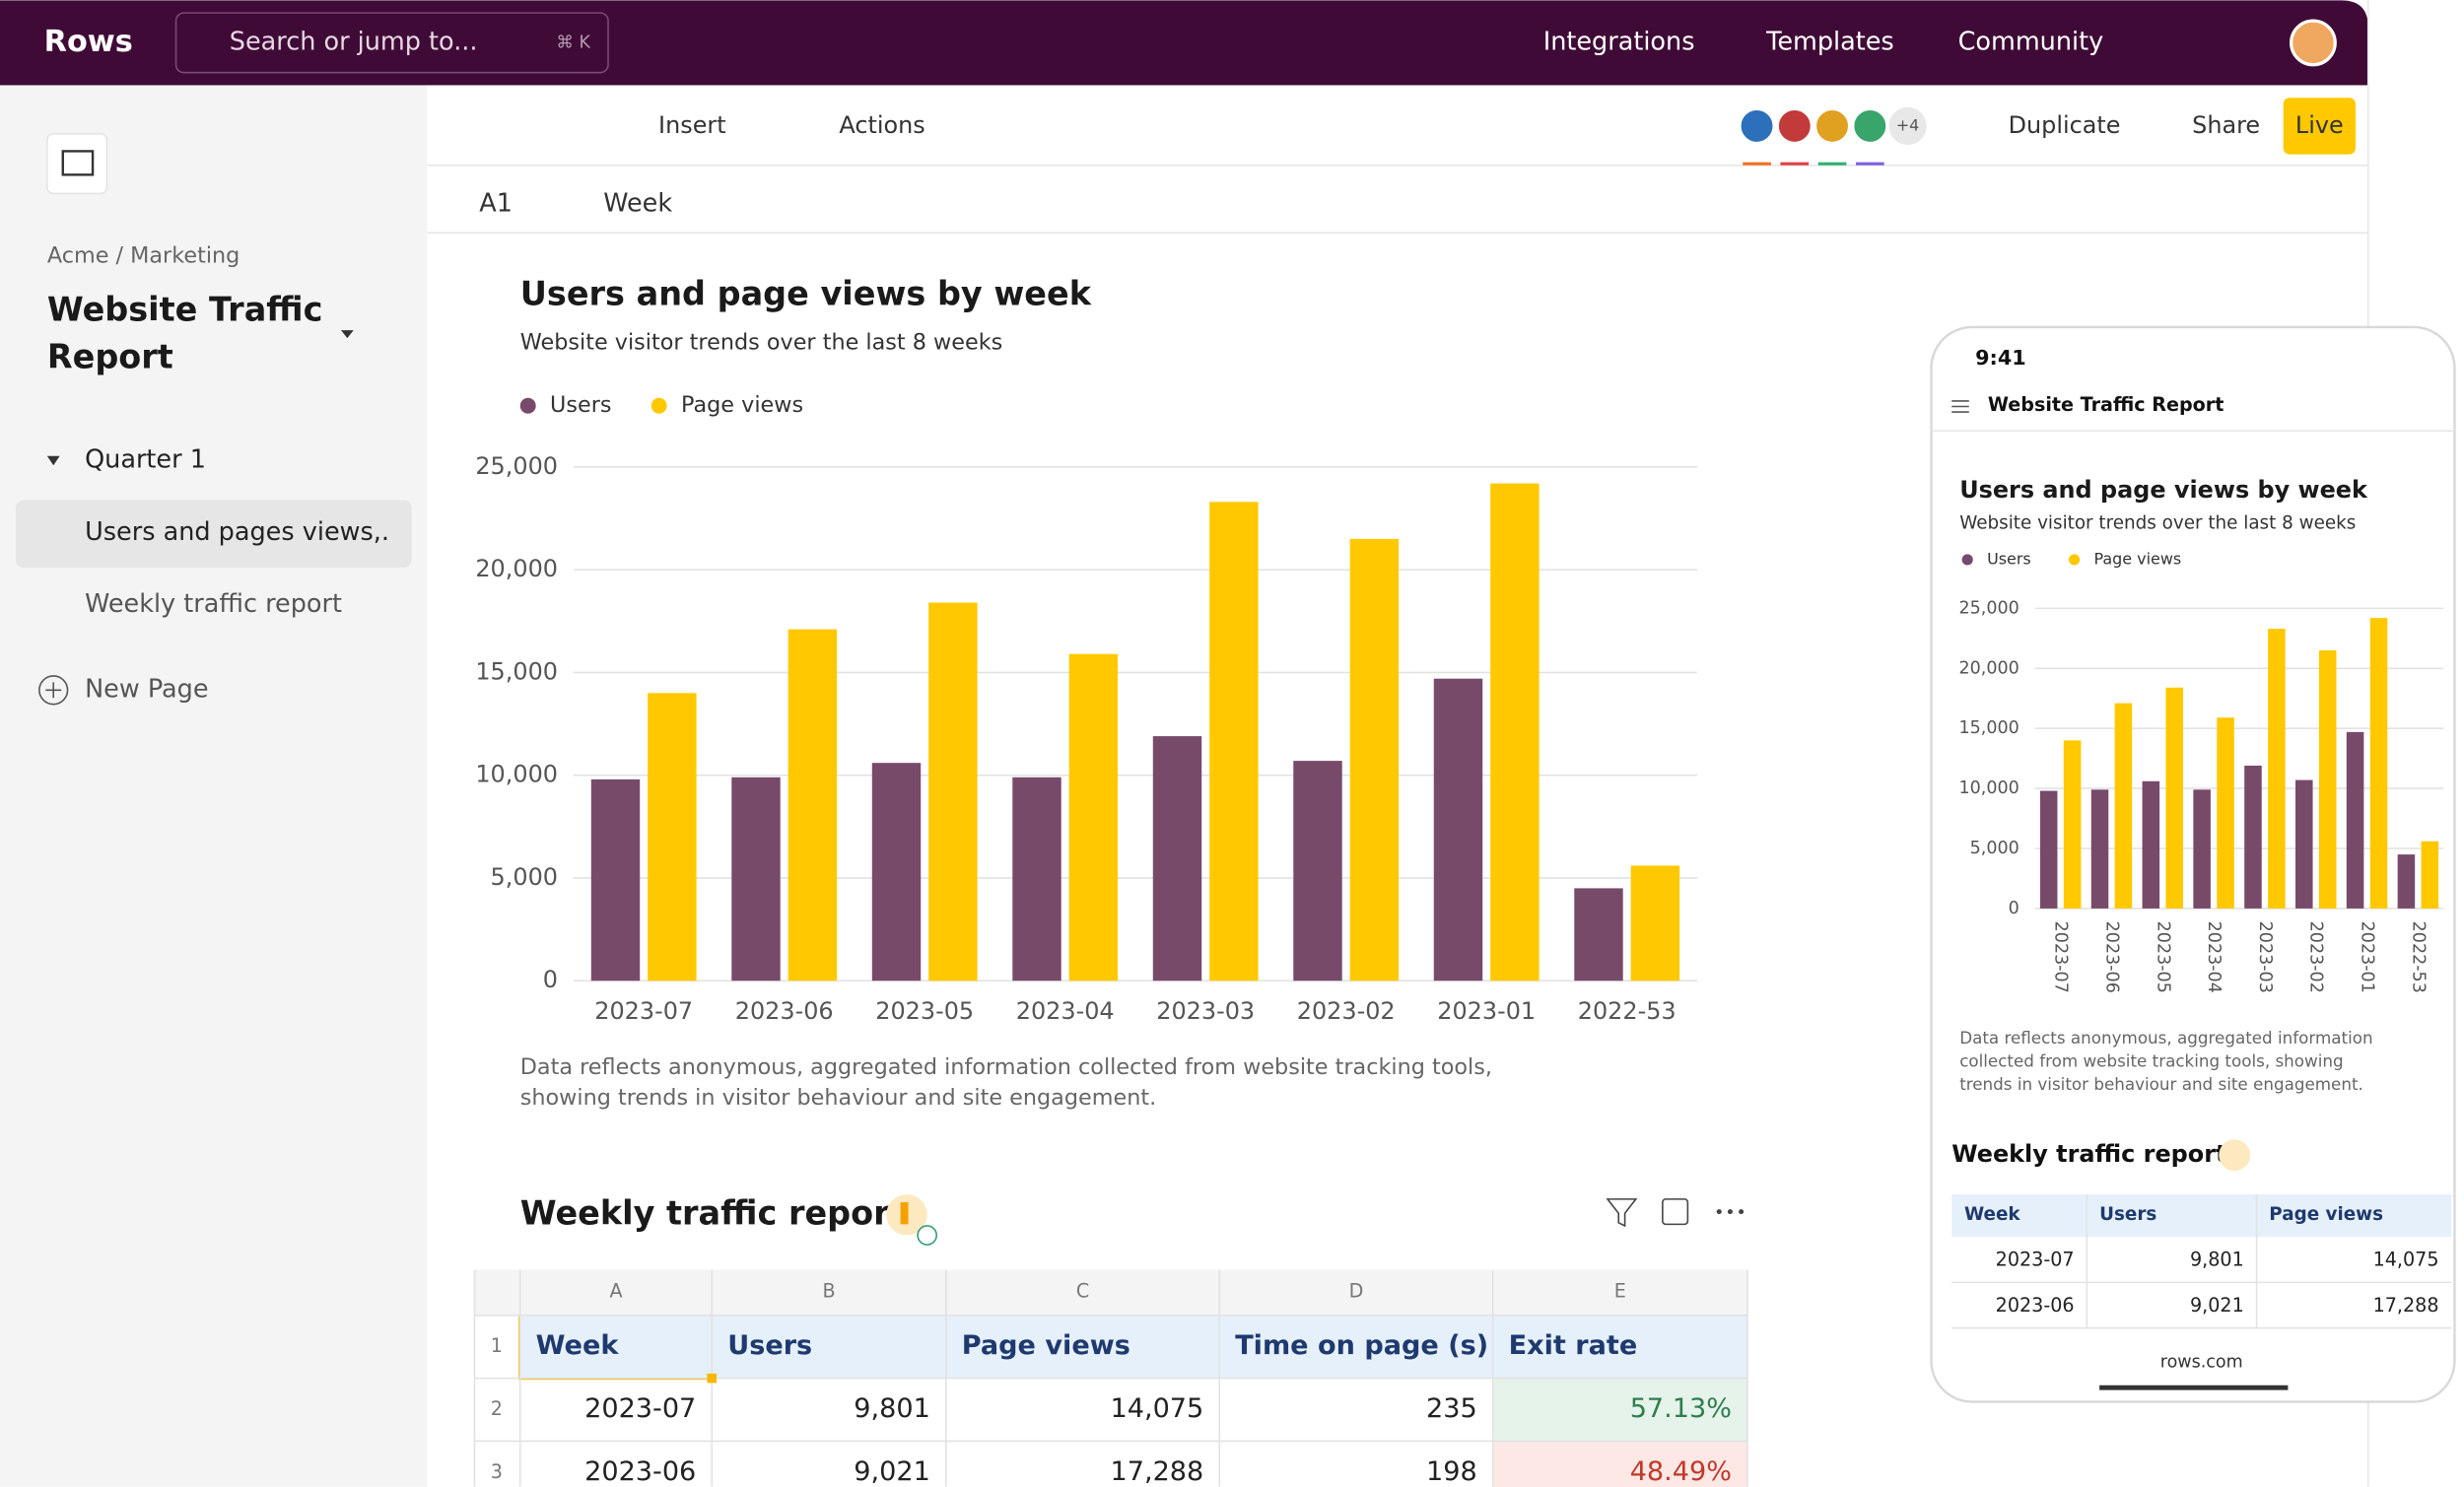 Image resolution: width=2464 pixels, height=1487 pixels. What do you see at coordinates (1988, 728) in the screenshot?
I see `y-tick-label: 15,000` at bounding box center [1988, 728].